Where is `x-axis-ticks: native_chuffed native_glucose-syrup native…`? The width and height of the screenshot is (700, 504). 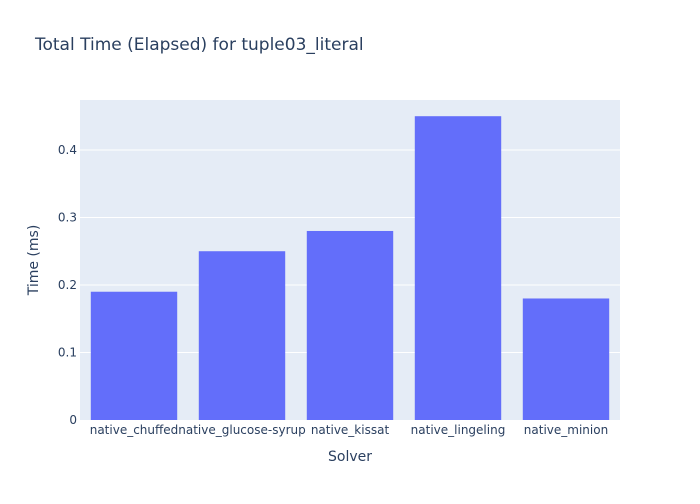
x-axis-ticks: native_chuffed native_glucose-syrup native… is located at coordinates (349, 430).